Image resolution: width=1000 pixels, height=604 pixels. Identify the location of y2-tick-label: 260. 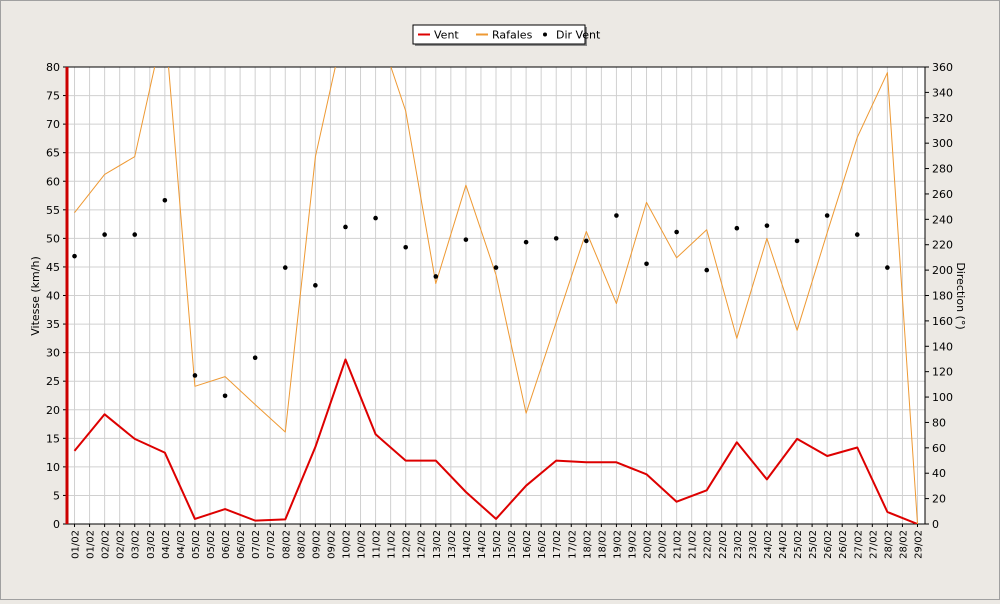
(942, 194).